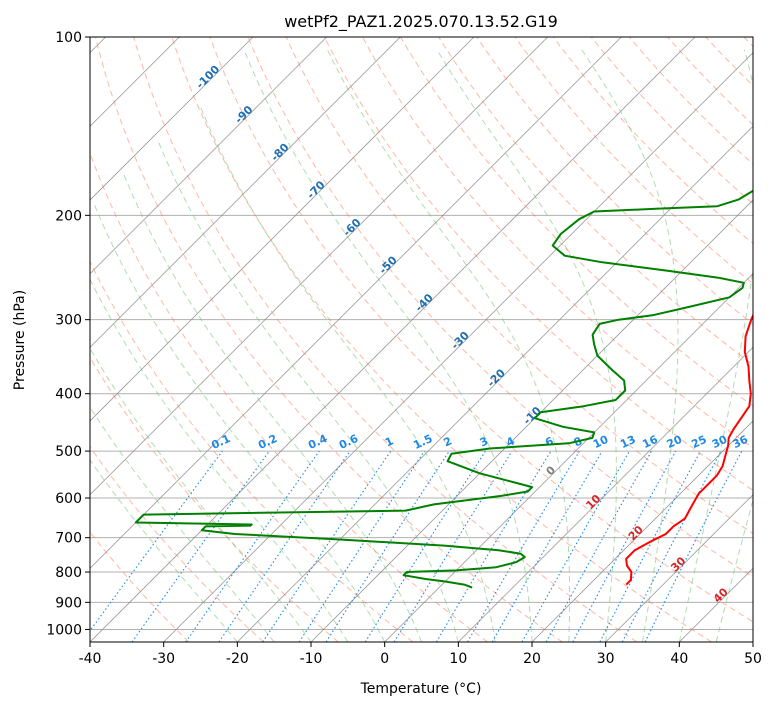 The width and height of the screenshot is (775, 712). I want to click on x-tick-label: -10, so click(311, 659).